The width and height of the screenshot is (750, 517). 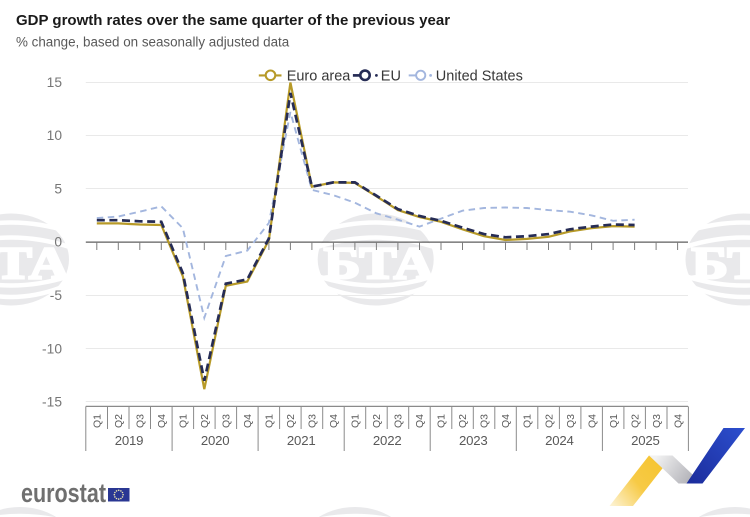 What do you see at coordinates (473, 440) in the screenshot?
I see `svg-text: 2023` at bounding box center [473, 440].